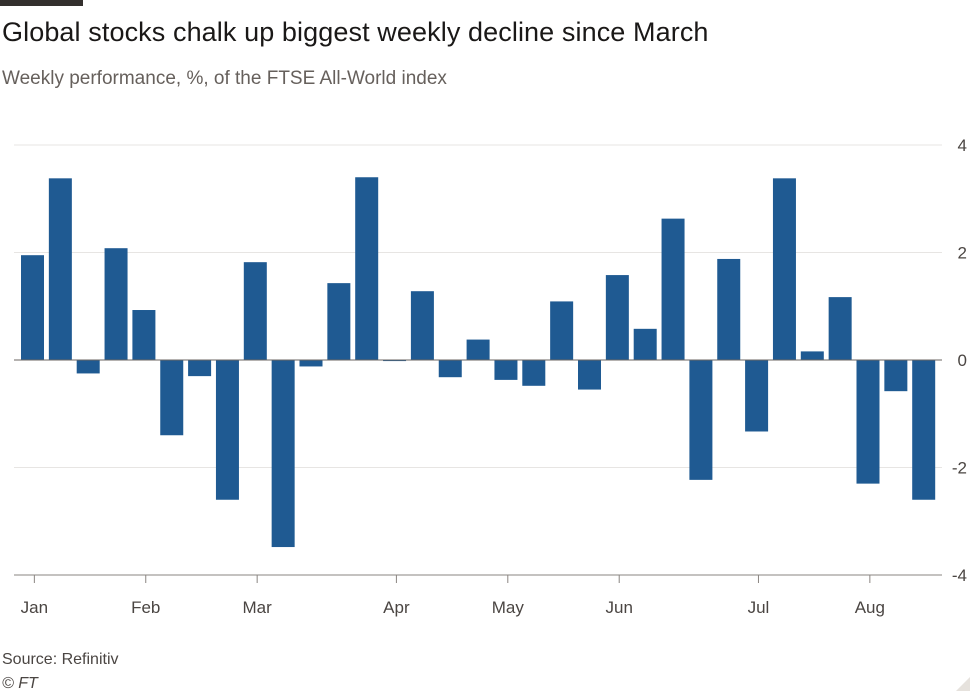 The height and width of the screenshot is (695, 974). What do you see at coordinates (959, 468) in the screenshot?
I see `y-tick-label-3: -2` at bounding box center [959, 468].